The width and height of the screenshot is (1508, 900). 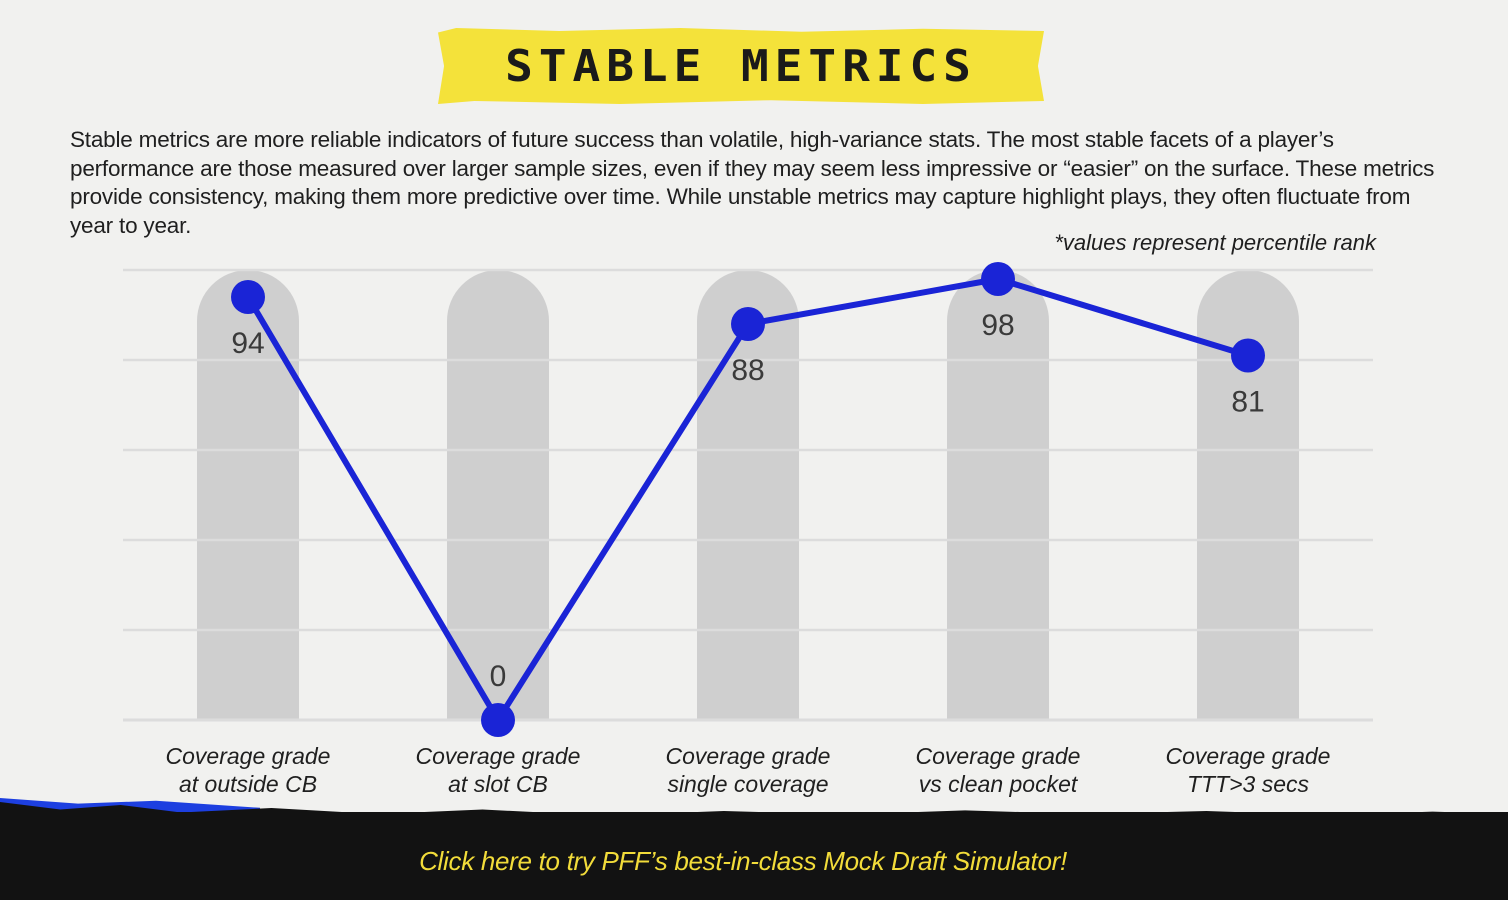 I want to click on category-label-line: at slot CB, so click(x=498, y=784).